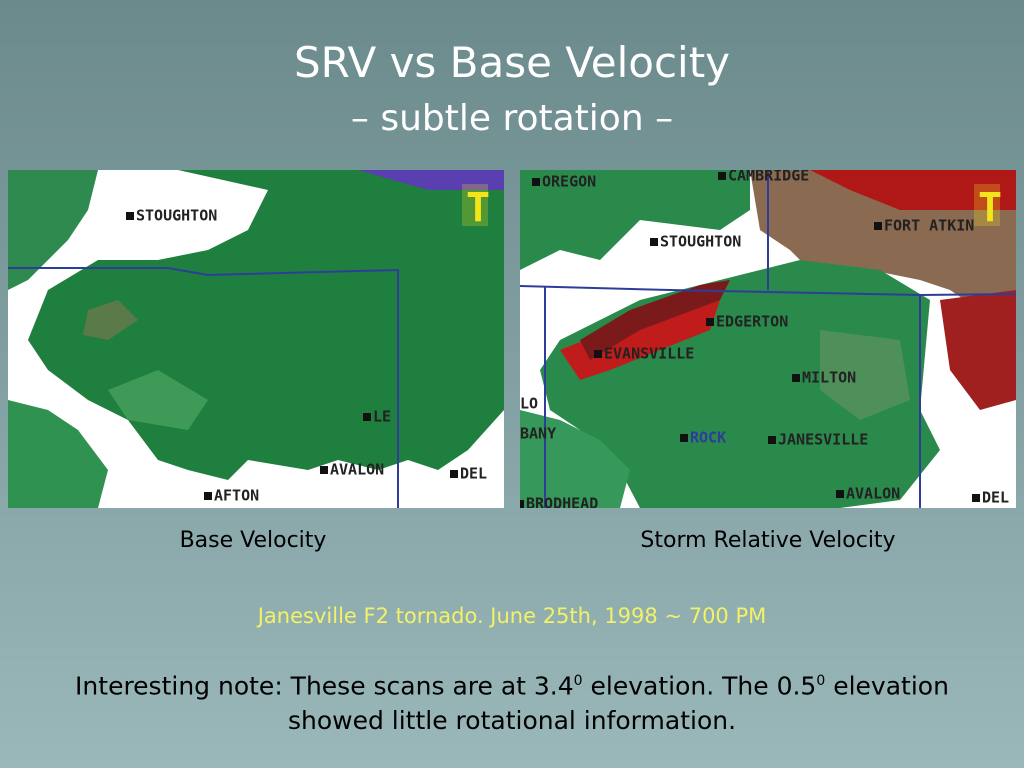 This screenshot has height=768, width=1024. I want to click on note-text: Interesting note: These scans are at 3.4, so click(324, 686).